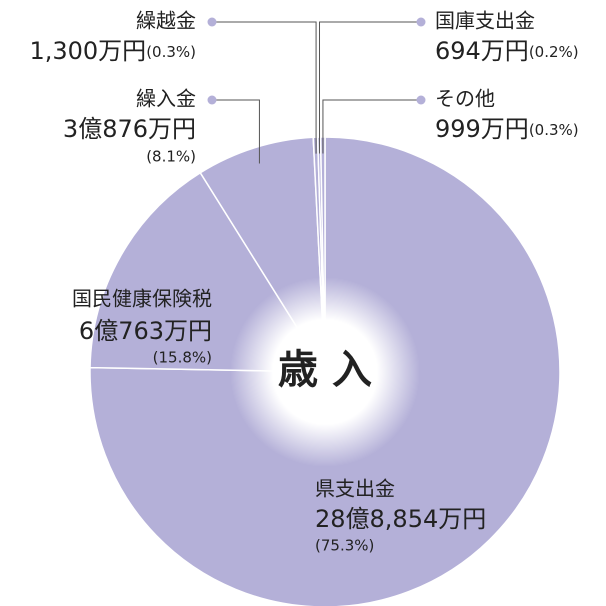 This screenshot has height=606, width=606. Describe the element at coordinates (482, 51) in the screenshot. I see `slice-amount: 694万円` at that location.